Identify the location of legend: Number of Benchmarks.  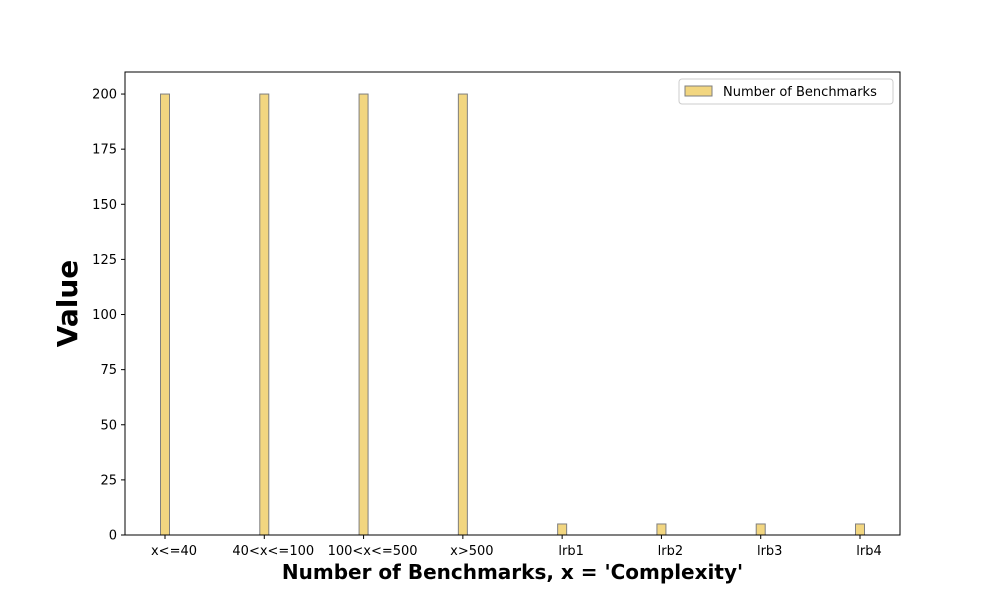
(786, 91).